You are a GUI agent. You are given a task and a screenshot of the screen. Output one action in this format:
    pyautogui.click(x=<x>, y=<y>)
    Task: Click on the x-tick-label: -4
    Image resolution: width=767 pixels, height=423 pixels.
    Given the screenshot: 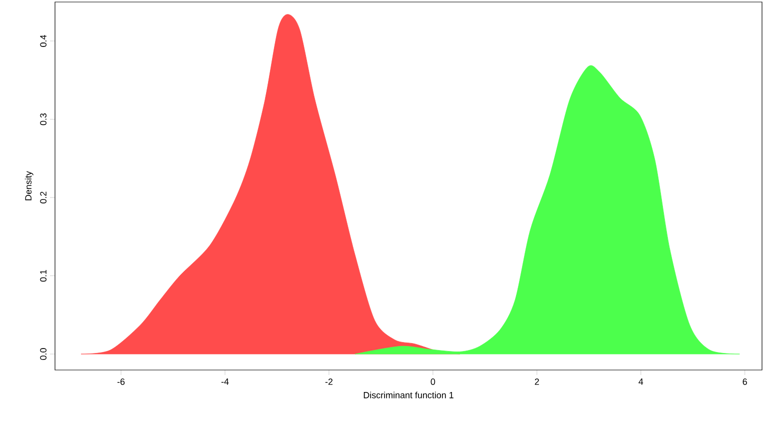 What is the action you would take?
    pyautogui.click(x=225, y=381)
    